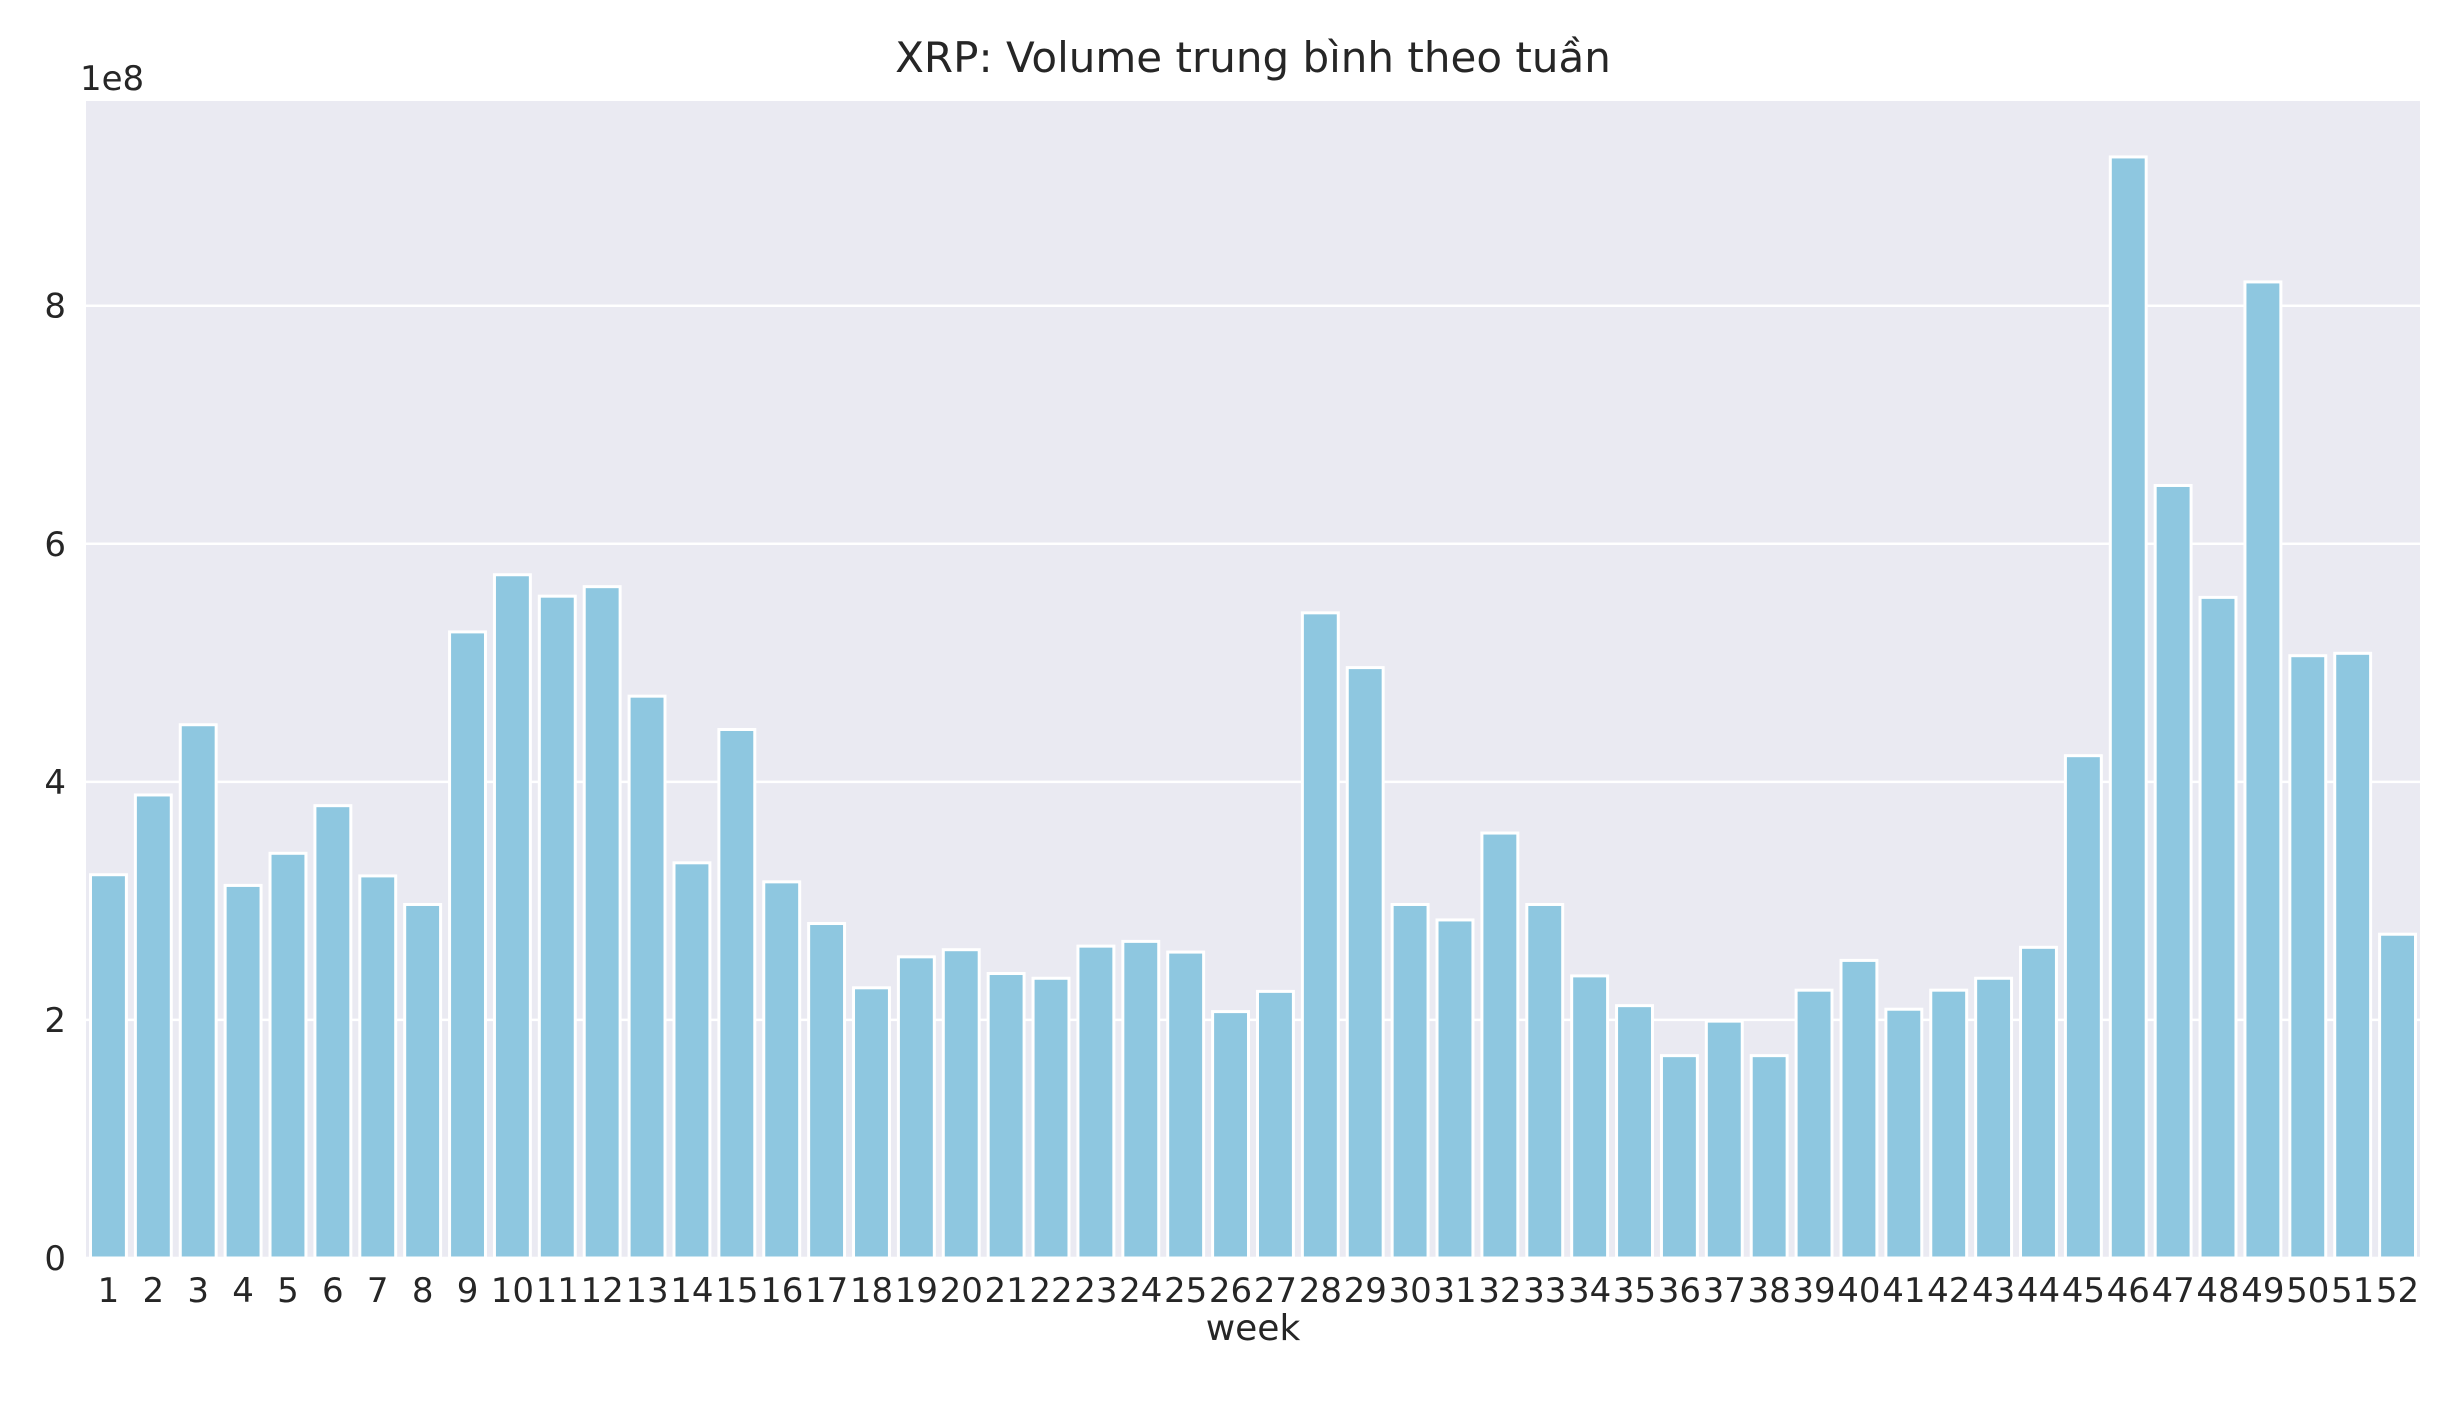 This screenshot has width=2438, height=1412. I want to click on x-tick-label: 43, so click(1993, 1291).